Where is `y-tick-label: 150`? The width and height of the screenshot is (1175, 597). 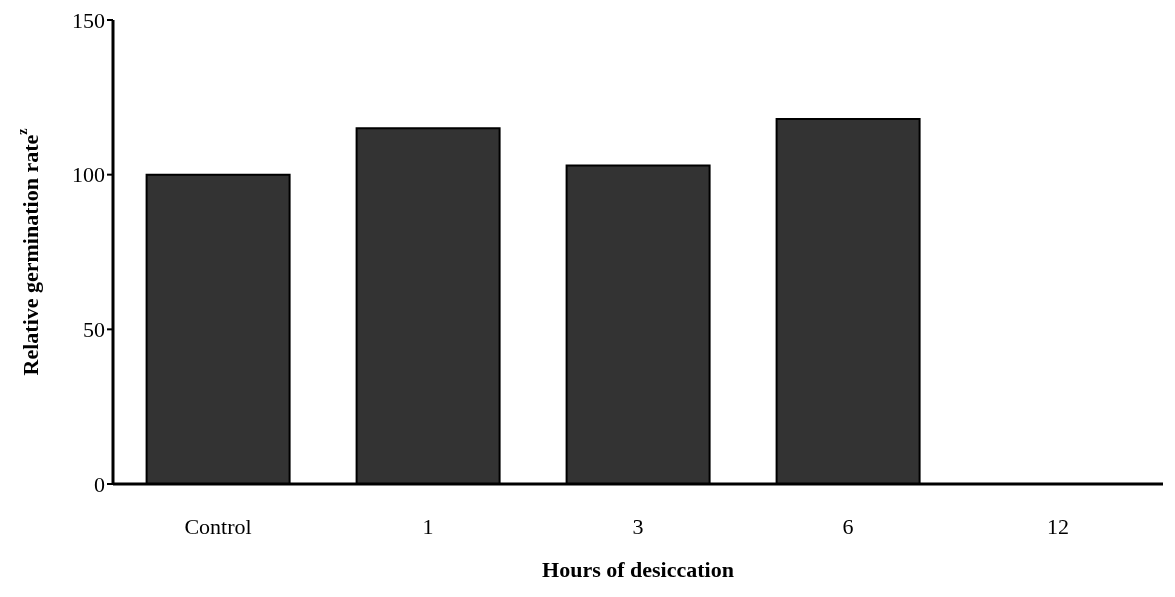
y-tick-label: 150 is located at coordinates (88, 20).